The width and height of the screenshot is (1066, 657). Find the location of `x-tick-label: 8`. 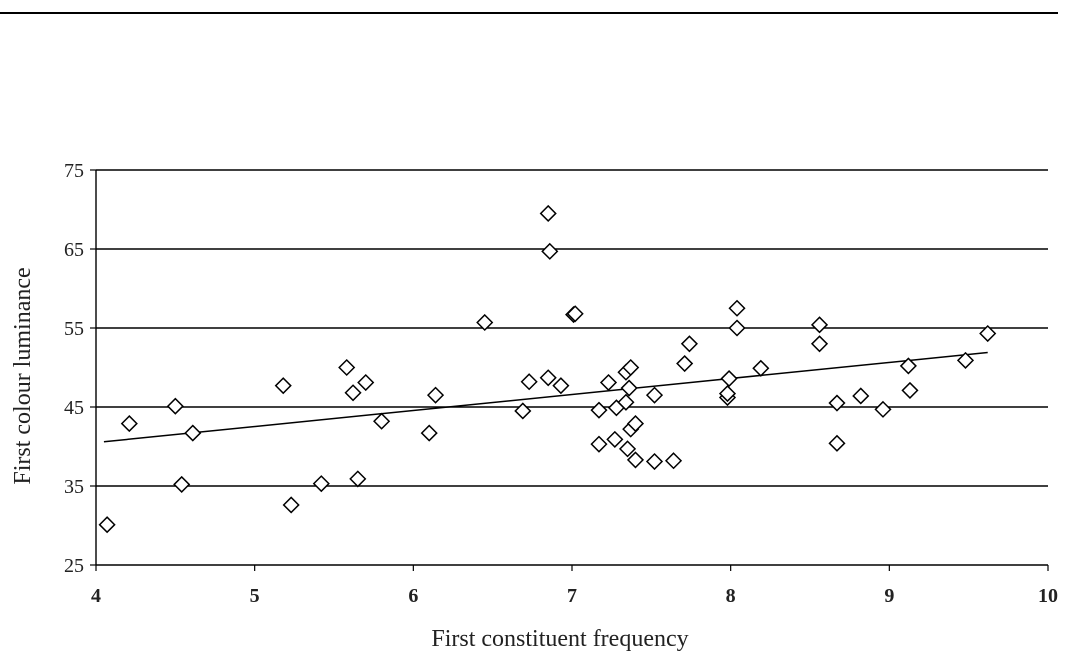

x-tick-label: 8 is located at coordinates (731, 596).